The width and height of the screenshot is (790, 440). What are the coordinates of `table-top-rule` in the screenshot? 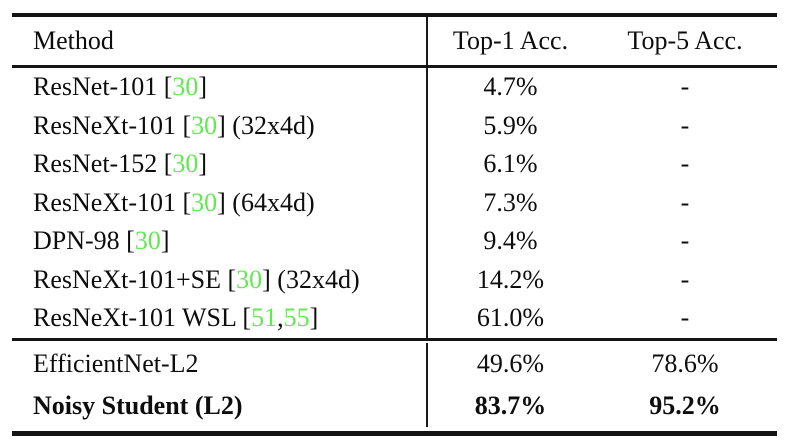 It's located at (394, 15).